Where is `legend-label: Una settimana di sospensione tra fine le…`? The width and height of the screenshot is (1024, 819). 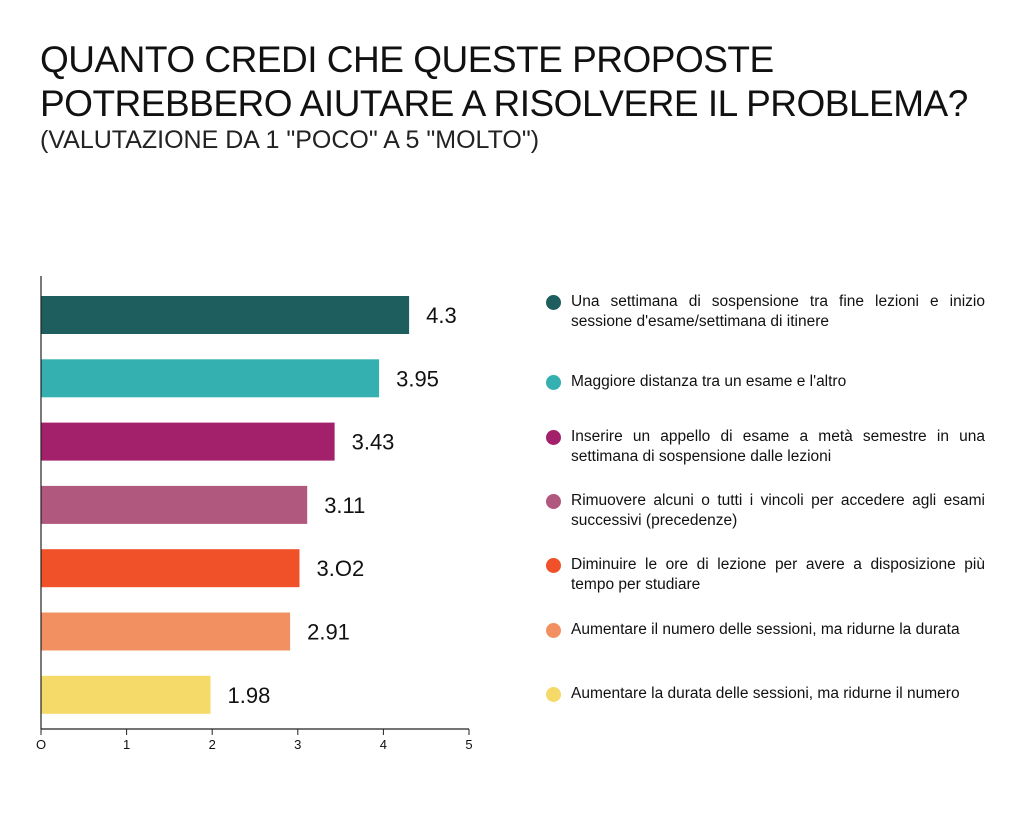 legend-label: Una settimana di sospensione tra fine le… is located at coordinates (778, 311).